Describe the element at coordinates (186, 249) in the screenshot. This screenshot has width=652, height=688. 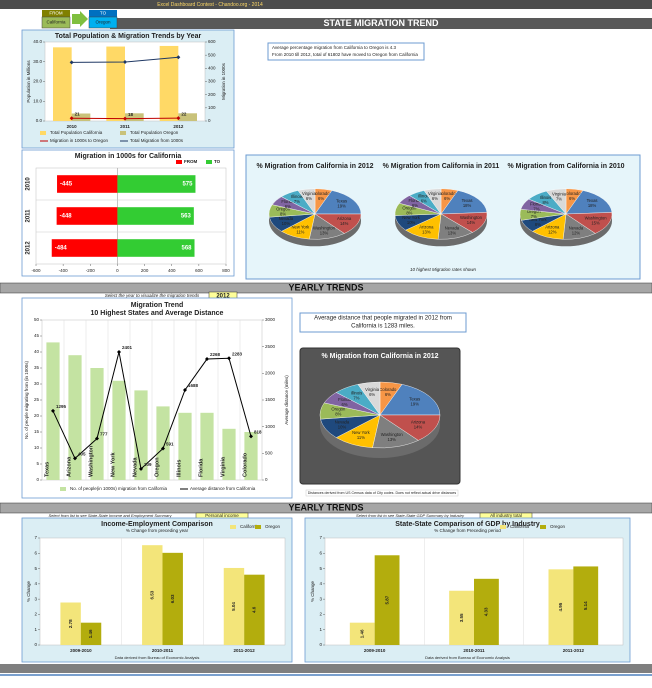
I see `data-label: 568` at that location.